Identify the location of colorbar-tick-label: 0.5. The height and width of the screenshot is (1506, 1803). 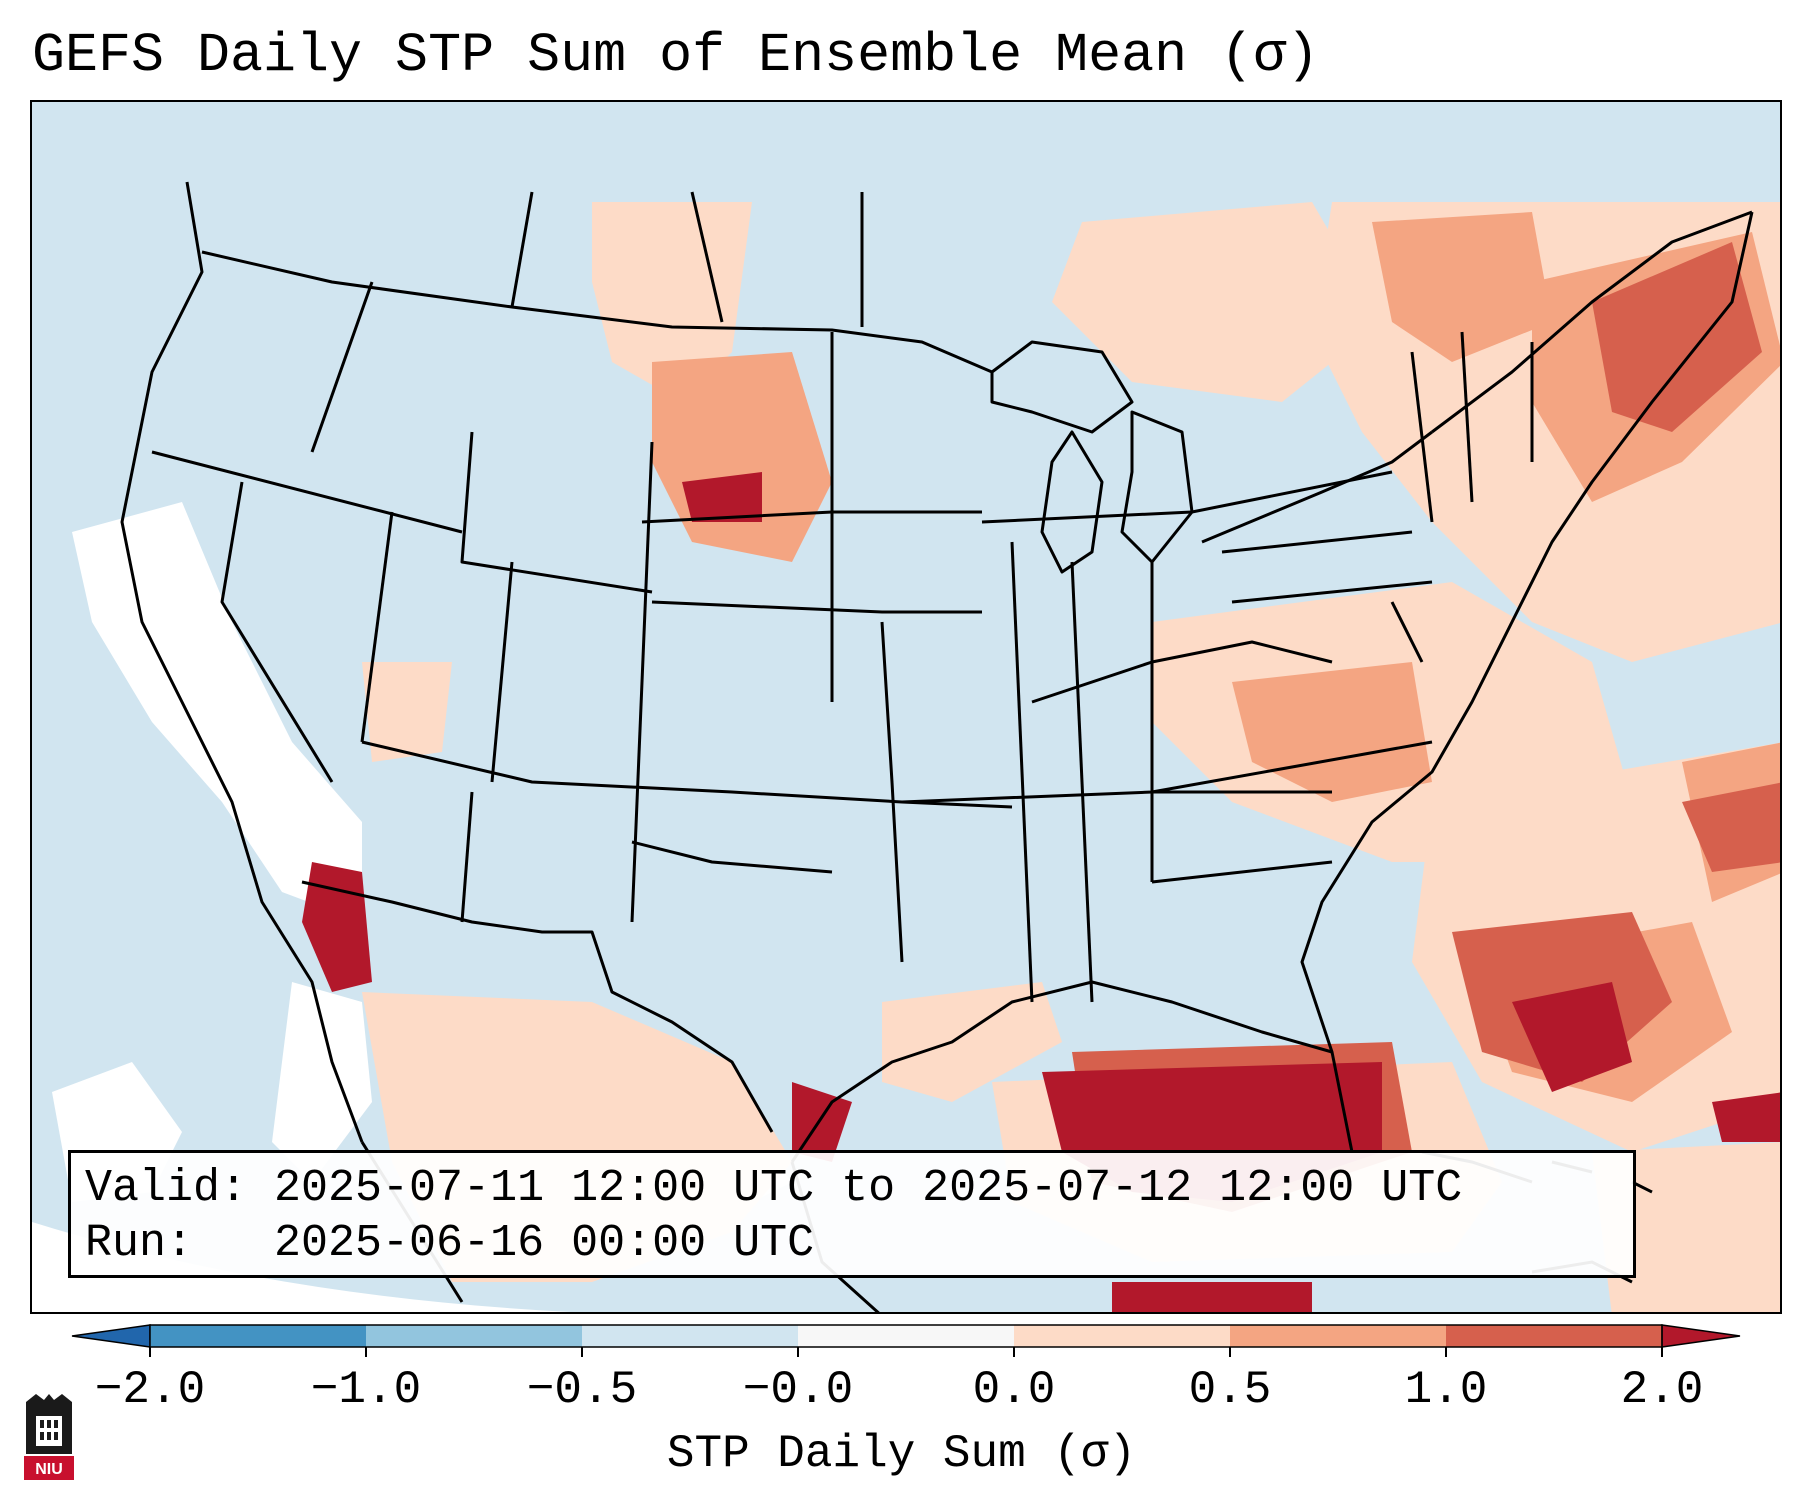
(1230, 1390).